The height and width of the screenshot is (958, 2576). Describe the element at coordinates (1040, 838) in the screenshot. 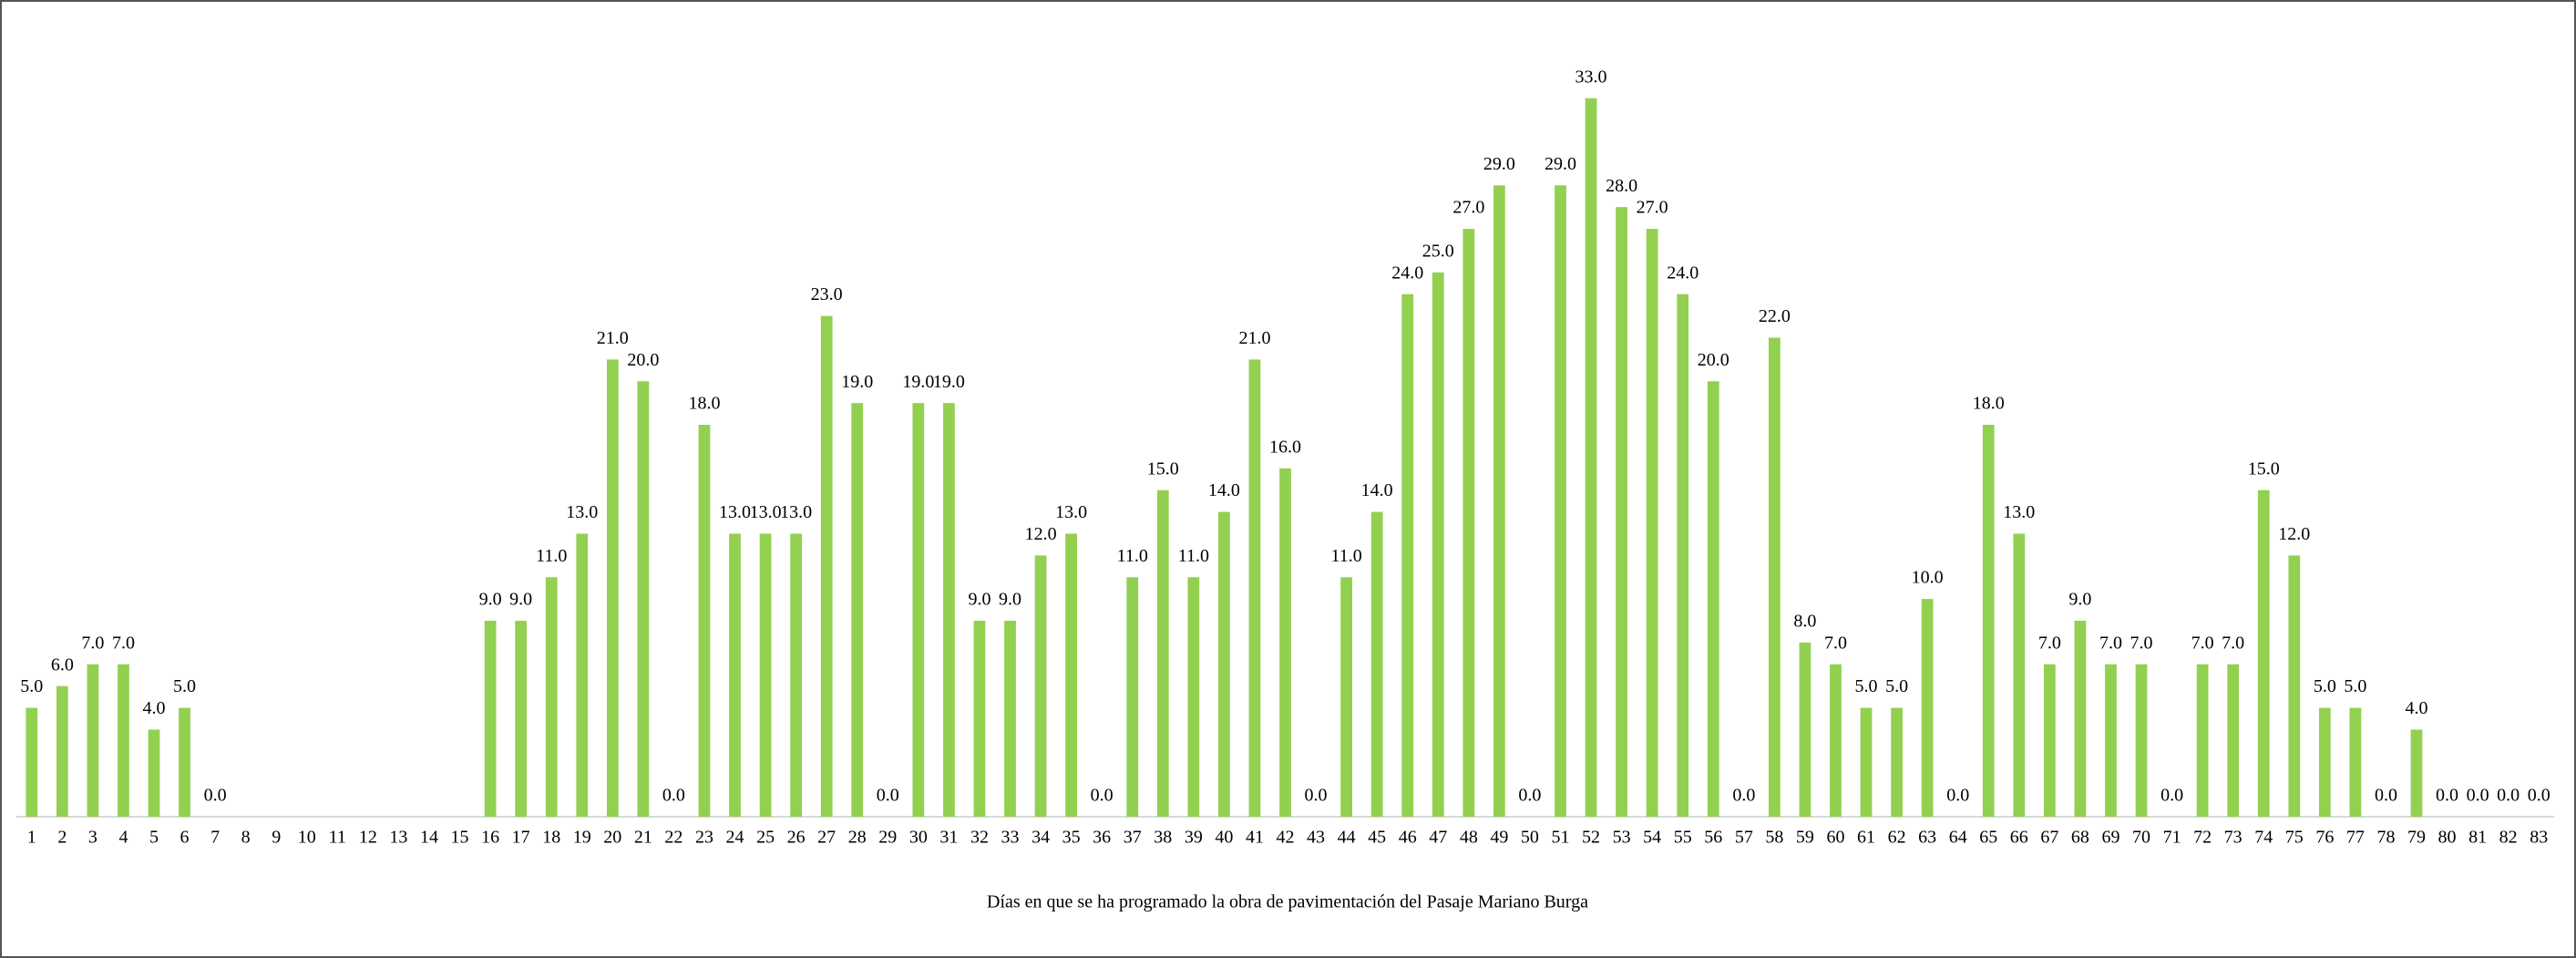

I see `x-tick-label: 34` at that location.